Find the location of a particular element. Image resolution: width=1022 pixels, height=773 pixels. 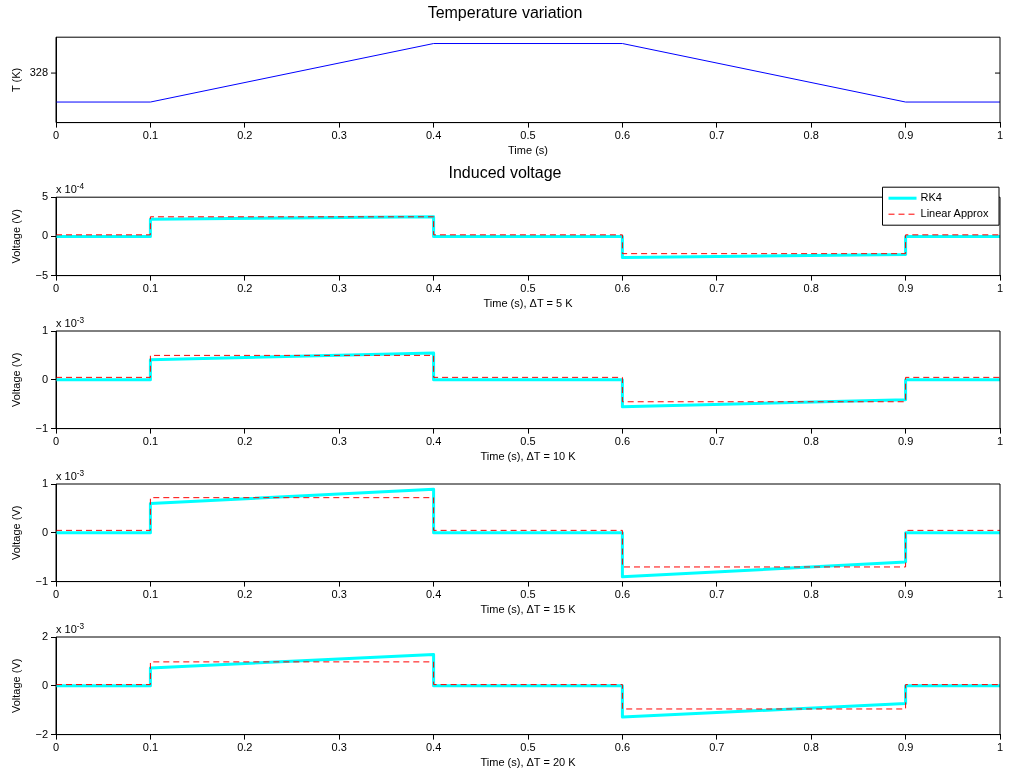

y-axis-title: T (K) is located at coordinates (15, 80).